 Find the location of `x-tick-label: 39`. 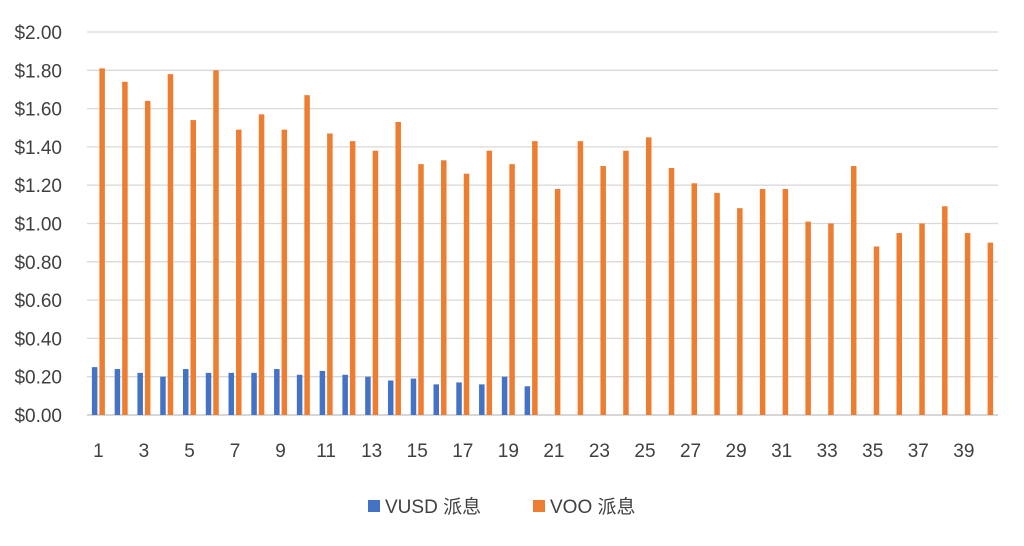

x-tick-label: 39 is located at coordinates (963, 451).